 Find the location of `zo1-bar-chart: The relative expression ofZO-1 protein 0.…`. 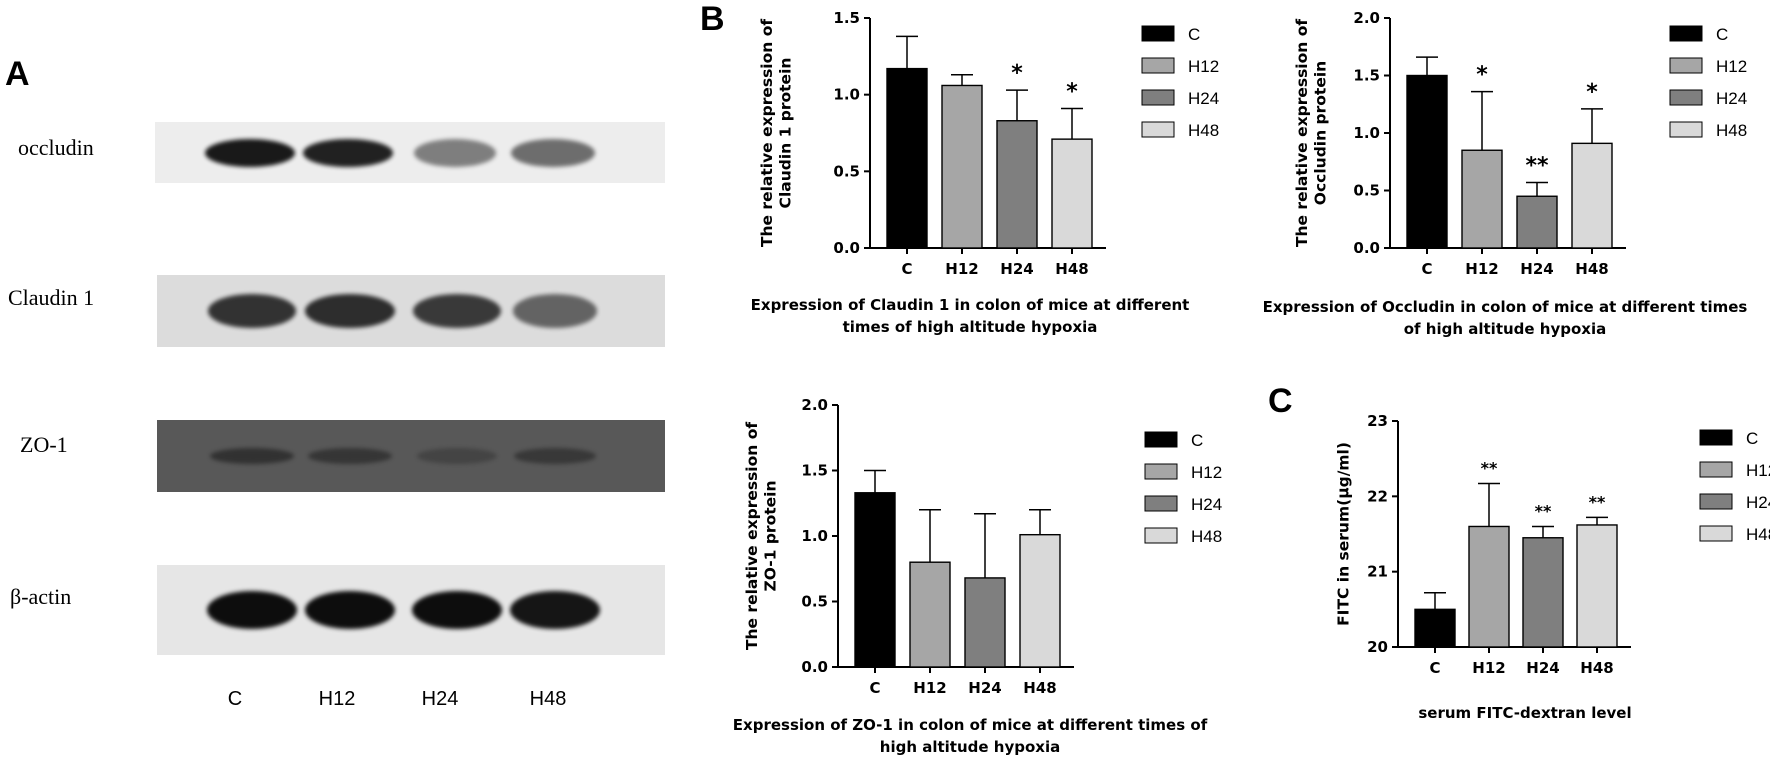

zo1-bar-chart: The relative expression ofZO-1 protein 0.… is located at coordinates (982, 546).